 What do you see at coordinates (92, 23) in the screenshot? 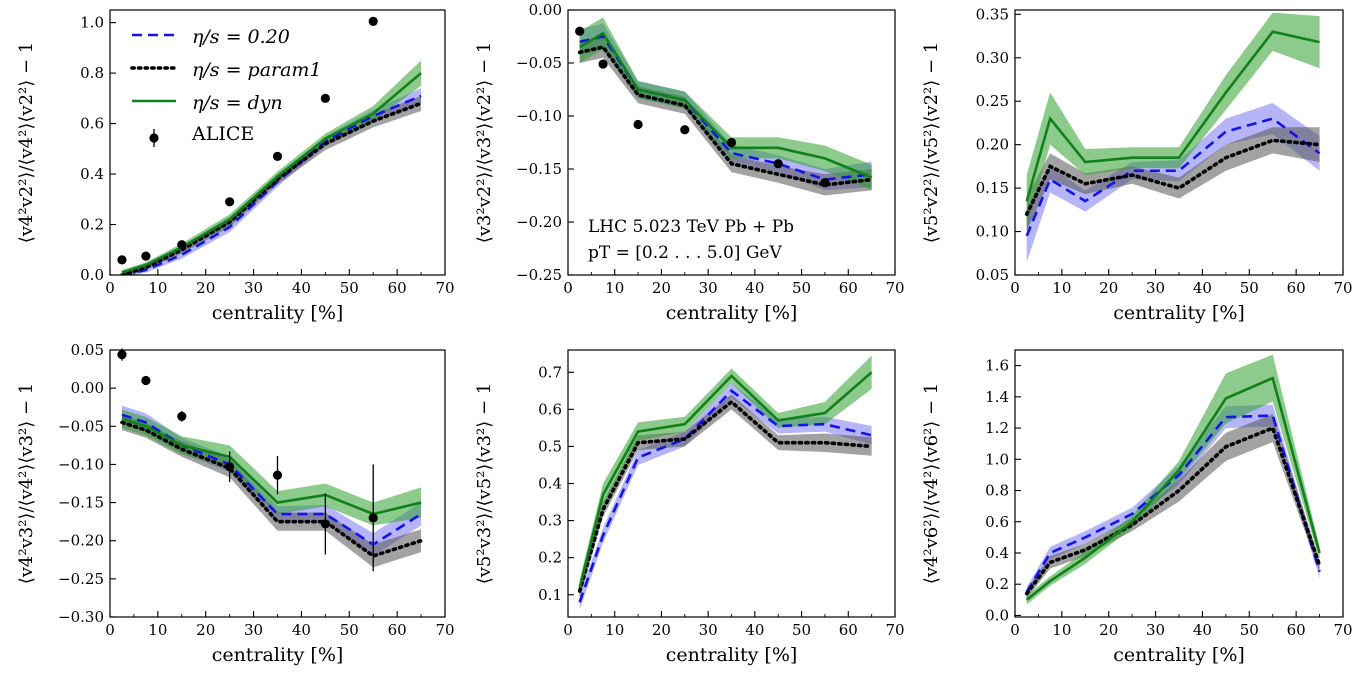
I see `y-tick-label: 1.0` at bounding box center [92, 23].